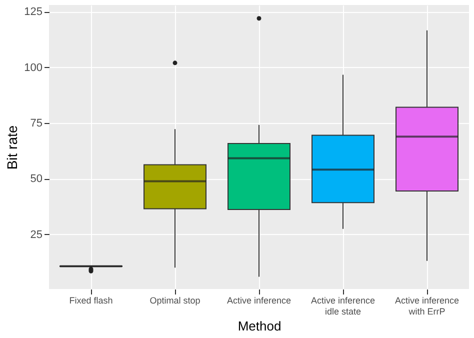 Image resolution: width=474 pixels, height=338 pixels. Describe the element at coordinates (343, 306) in the screenshot. I see `x-tick-label: Active inference idle state` at that location.